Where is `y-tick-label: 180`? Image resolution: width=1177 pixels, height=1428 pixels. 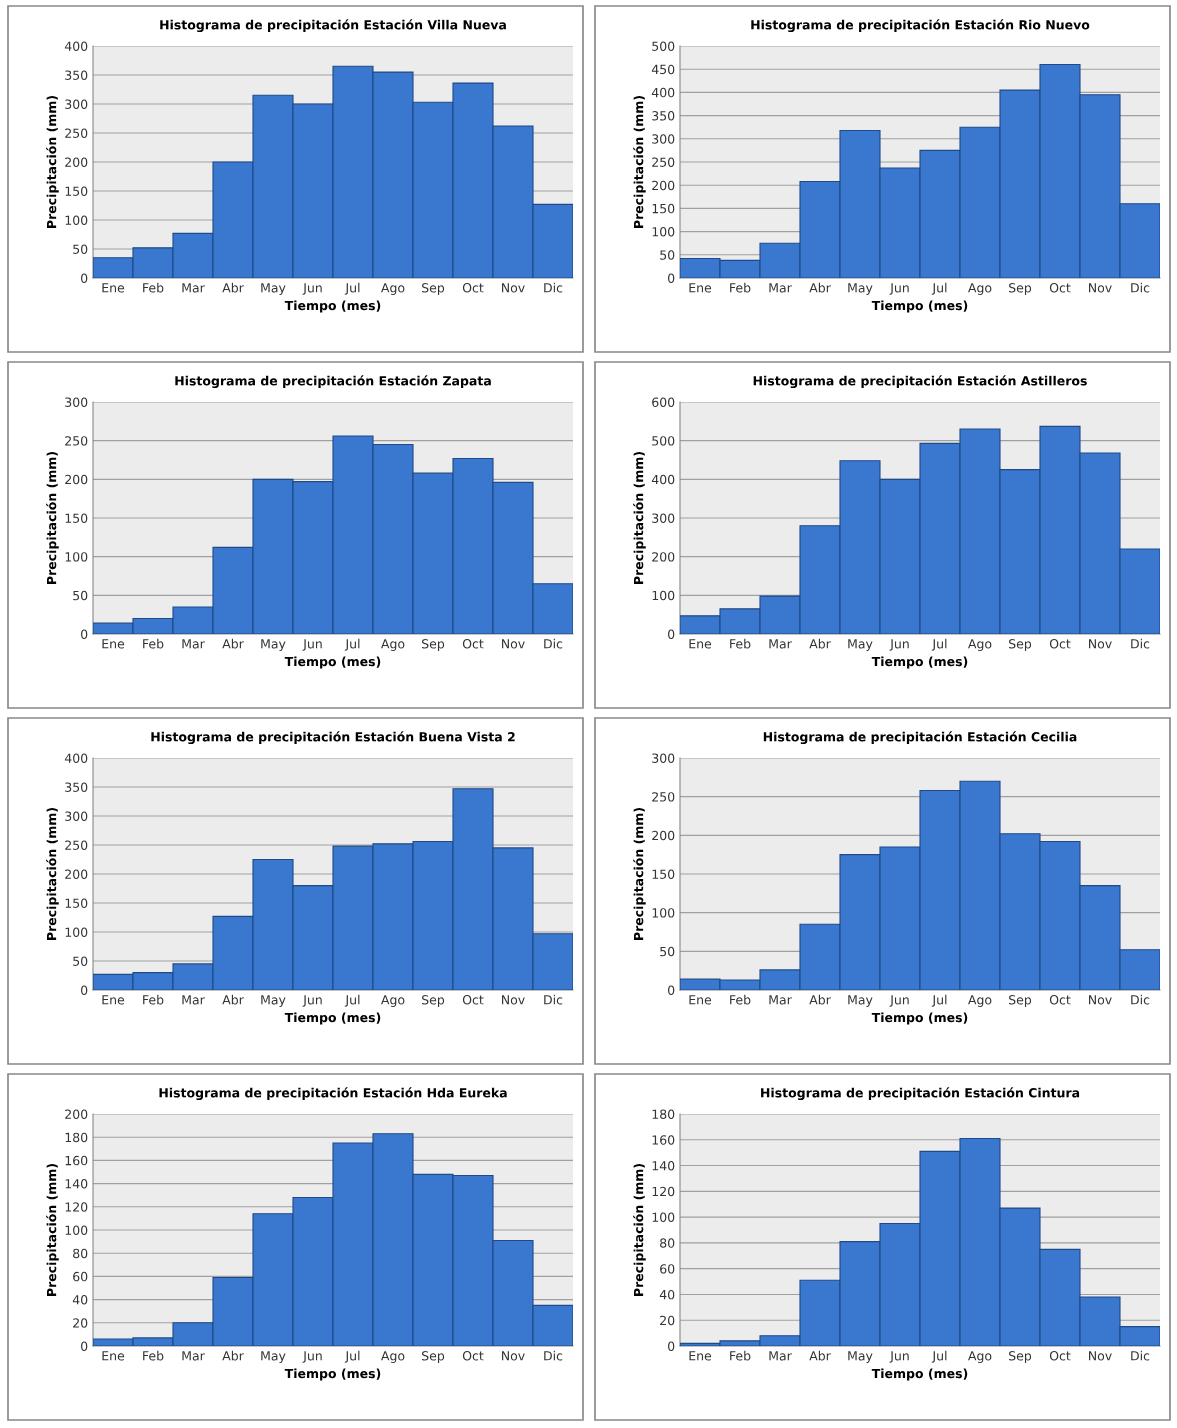
y-tick-label: 180 is located at coordinates (76, 1137).